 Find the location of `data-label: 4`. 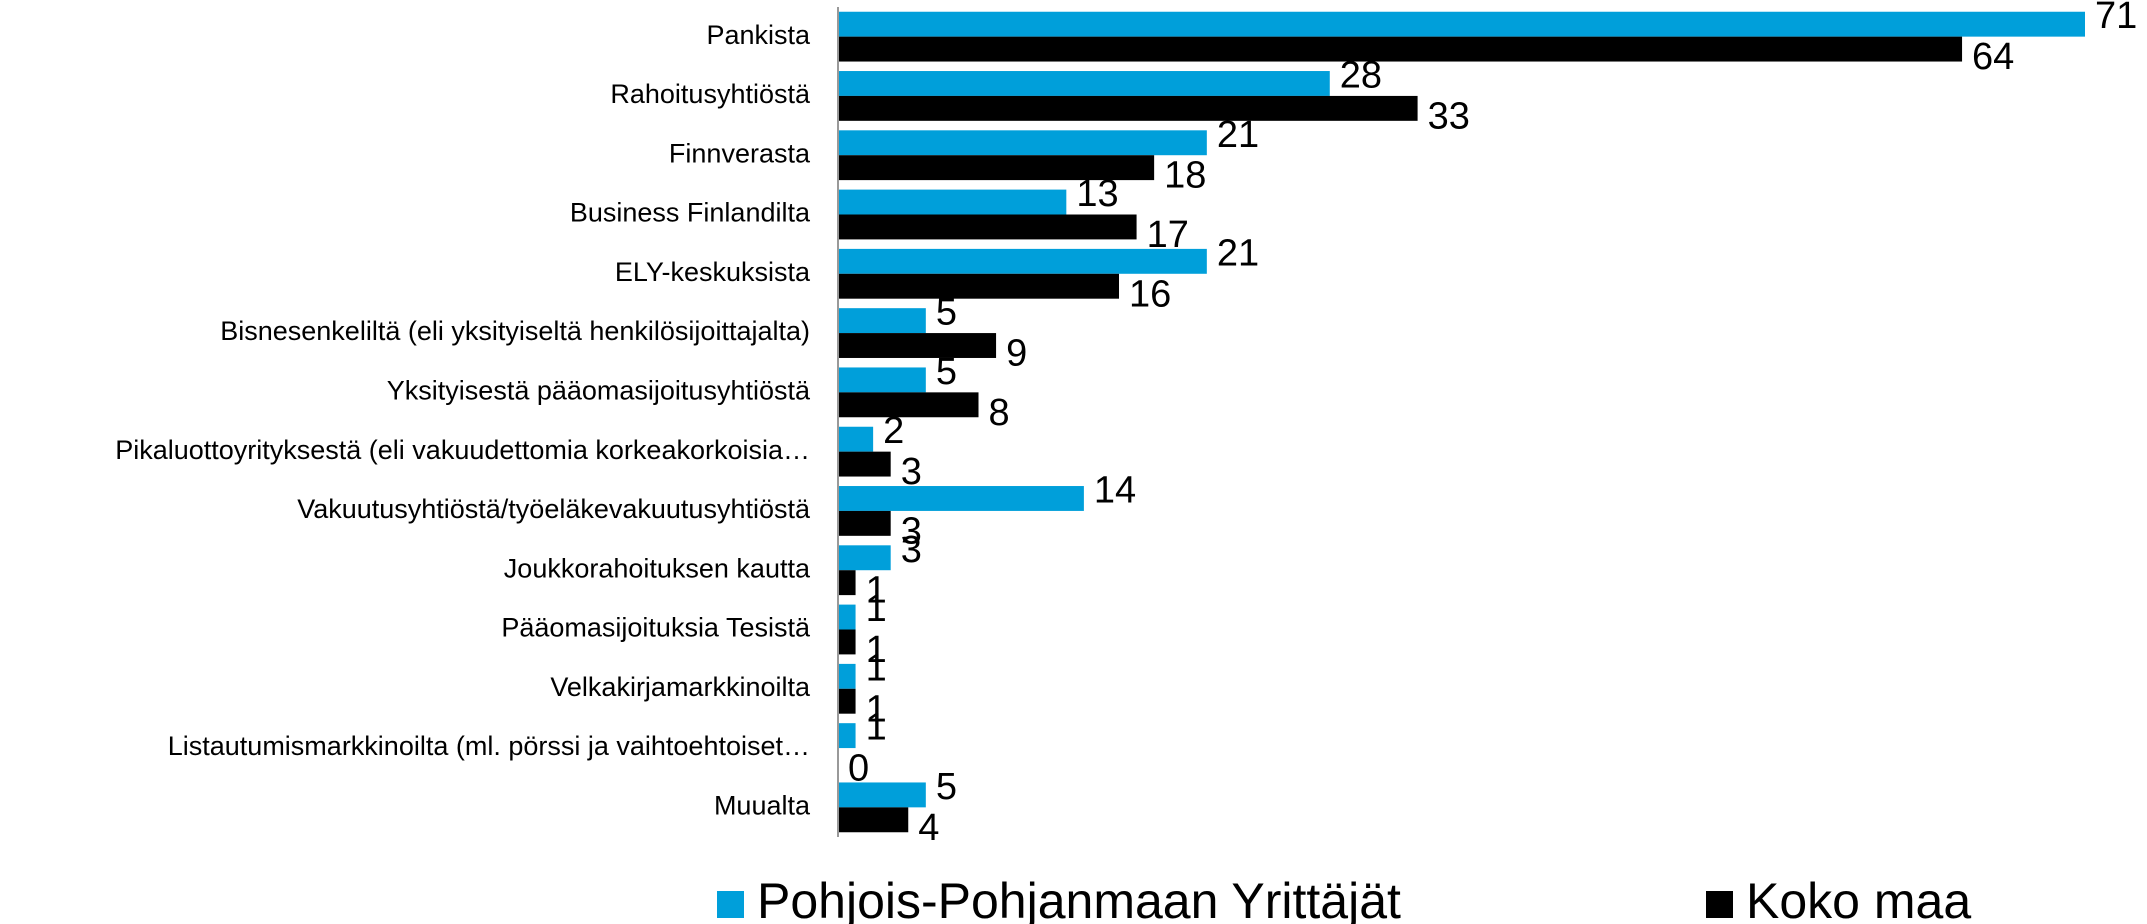

data-label: 4 is located at coordinates (928, 828).